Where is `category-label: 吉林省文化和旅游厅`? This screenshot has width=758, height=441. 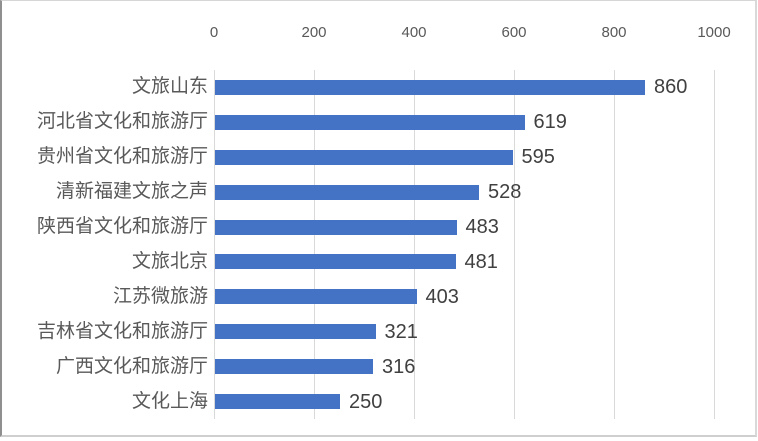 category-label: 吉林省文化和旅游厅 is located at coordinates (122, 331).